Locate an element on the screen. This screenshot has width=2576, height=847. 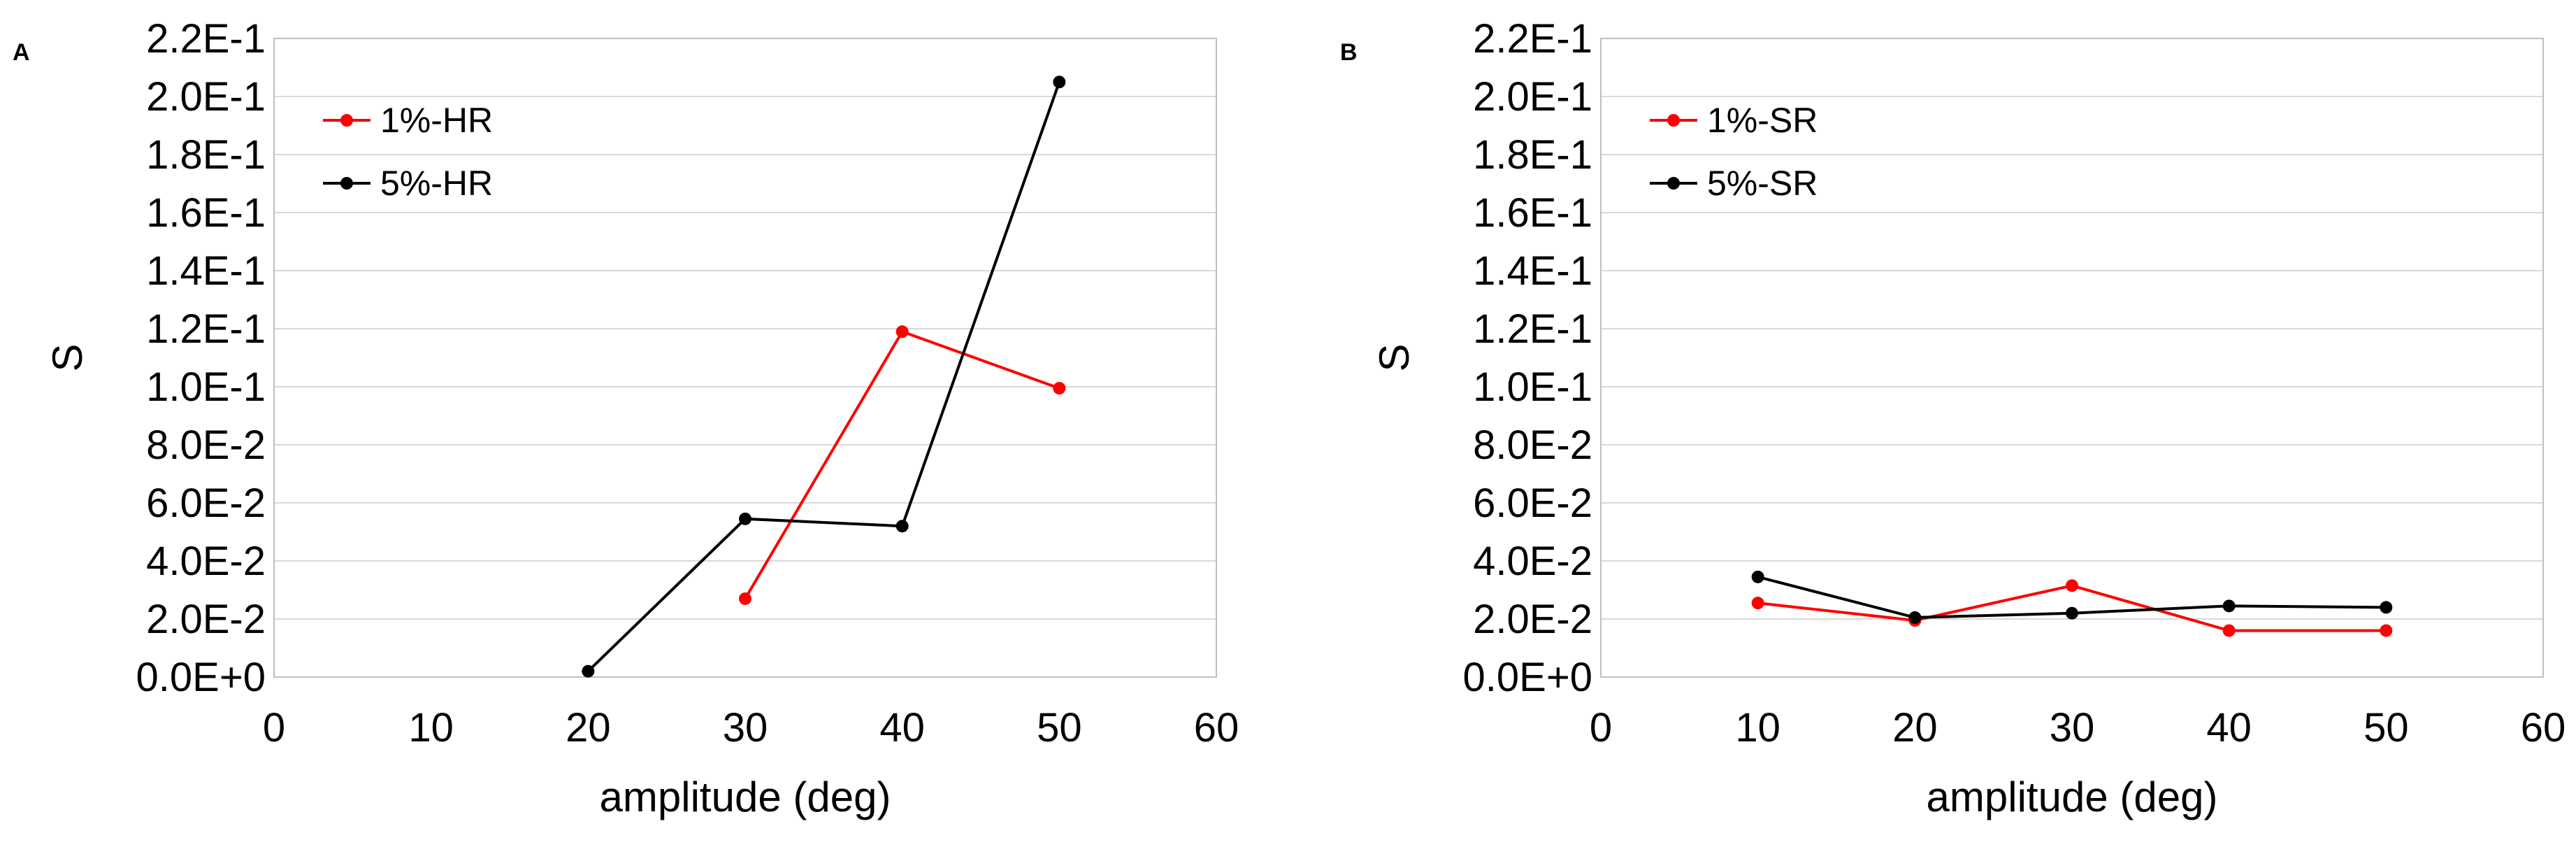
legend-label: 5%-HR is located at coordinates (436, 183).